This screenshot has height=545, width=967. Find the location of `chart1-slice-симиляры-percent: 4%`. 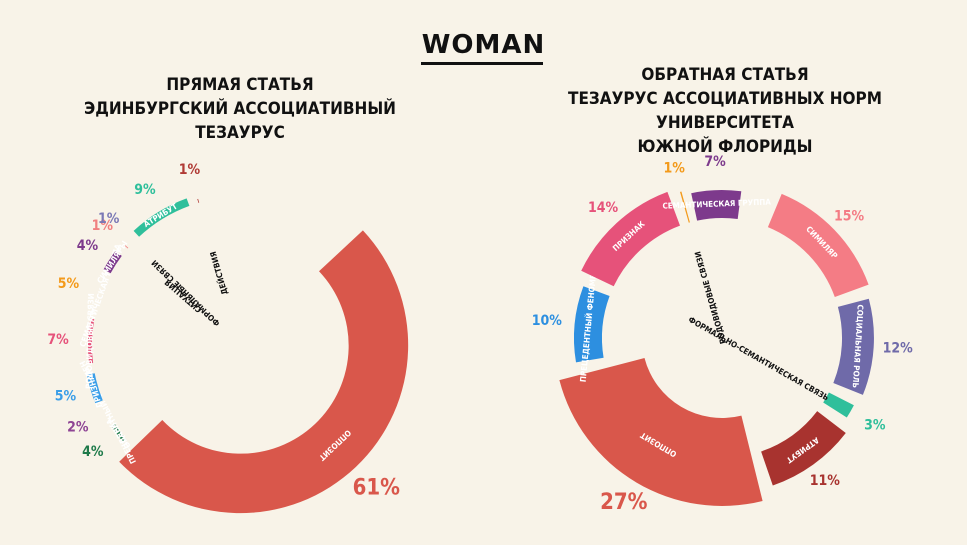

chart1-slice-симиляры-percent: 4% is located at coordinates (88, 246).